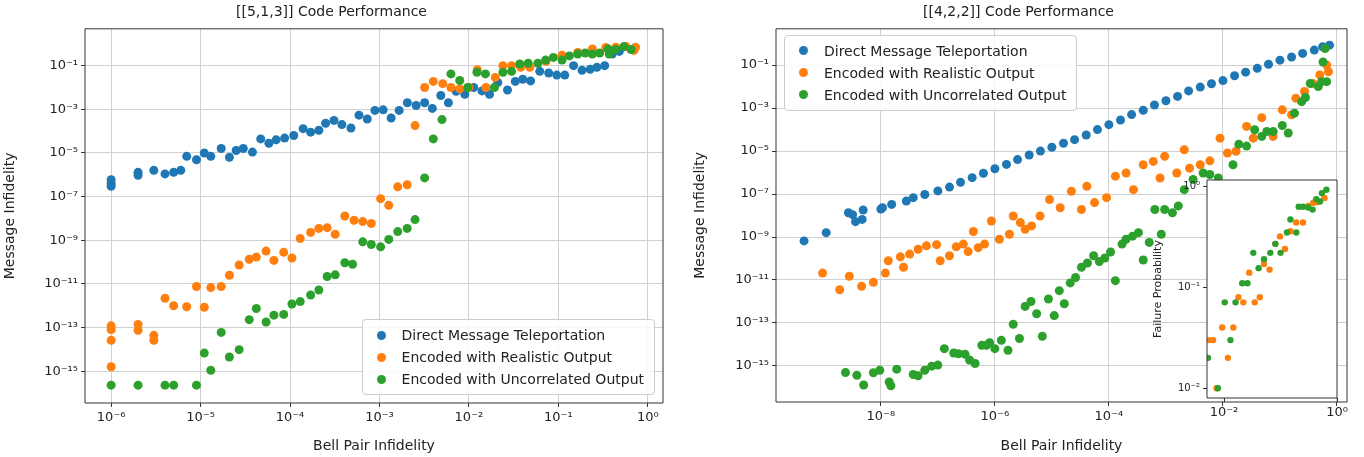  Describe the element at coordinates (200, 417) in the screenshot. I see `x-tick-label: 10⁻⁵` at that location.